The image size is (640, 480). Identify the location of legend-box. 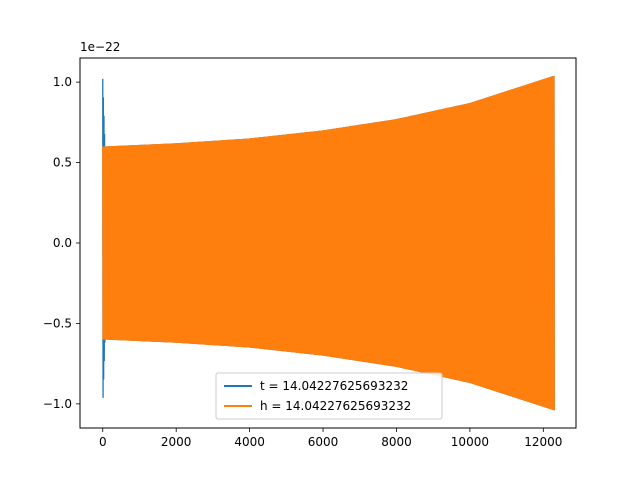
(329, 396).